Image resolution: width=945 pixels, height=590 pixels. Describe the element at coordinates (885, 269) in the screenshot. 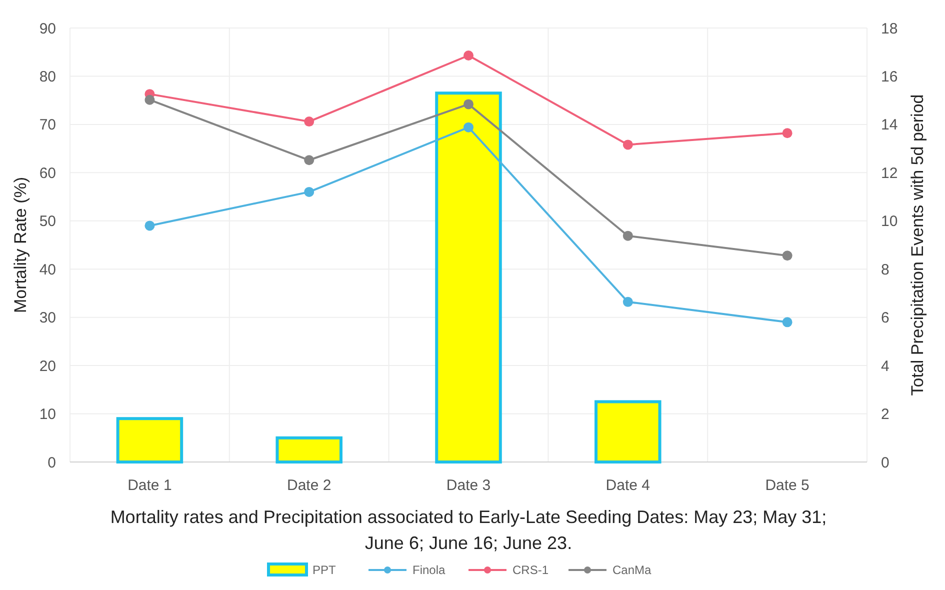

I see `y2-tick-label: 8` at that location.